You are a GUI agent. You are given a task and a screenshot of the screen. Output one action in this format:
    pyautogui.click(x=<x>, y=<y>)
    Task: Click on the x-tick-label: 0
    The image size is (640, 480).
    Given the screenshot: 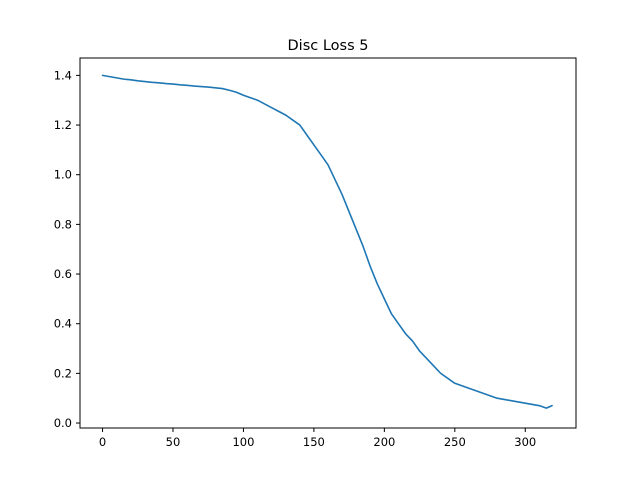 What is the action you would take?
    pyautogui.click(x=102, y=442)
    